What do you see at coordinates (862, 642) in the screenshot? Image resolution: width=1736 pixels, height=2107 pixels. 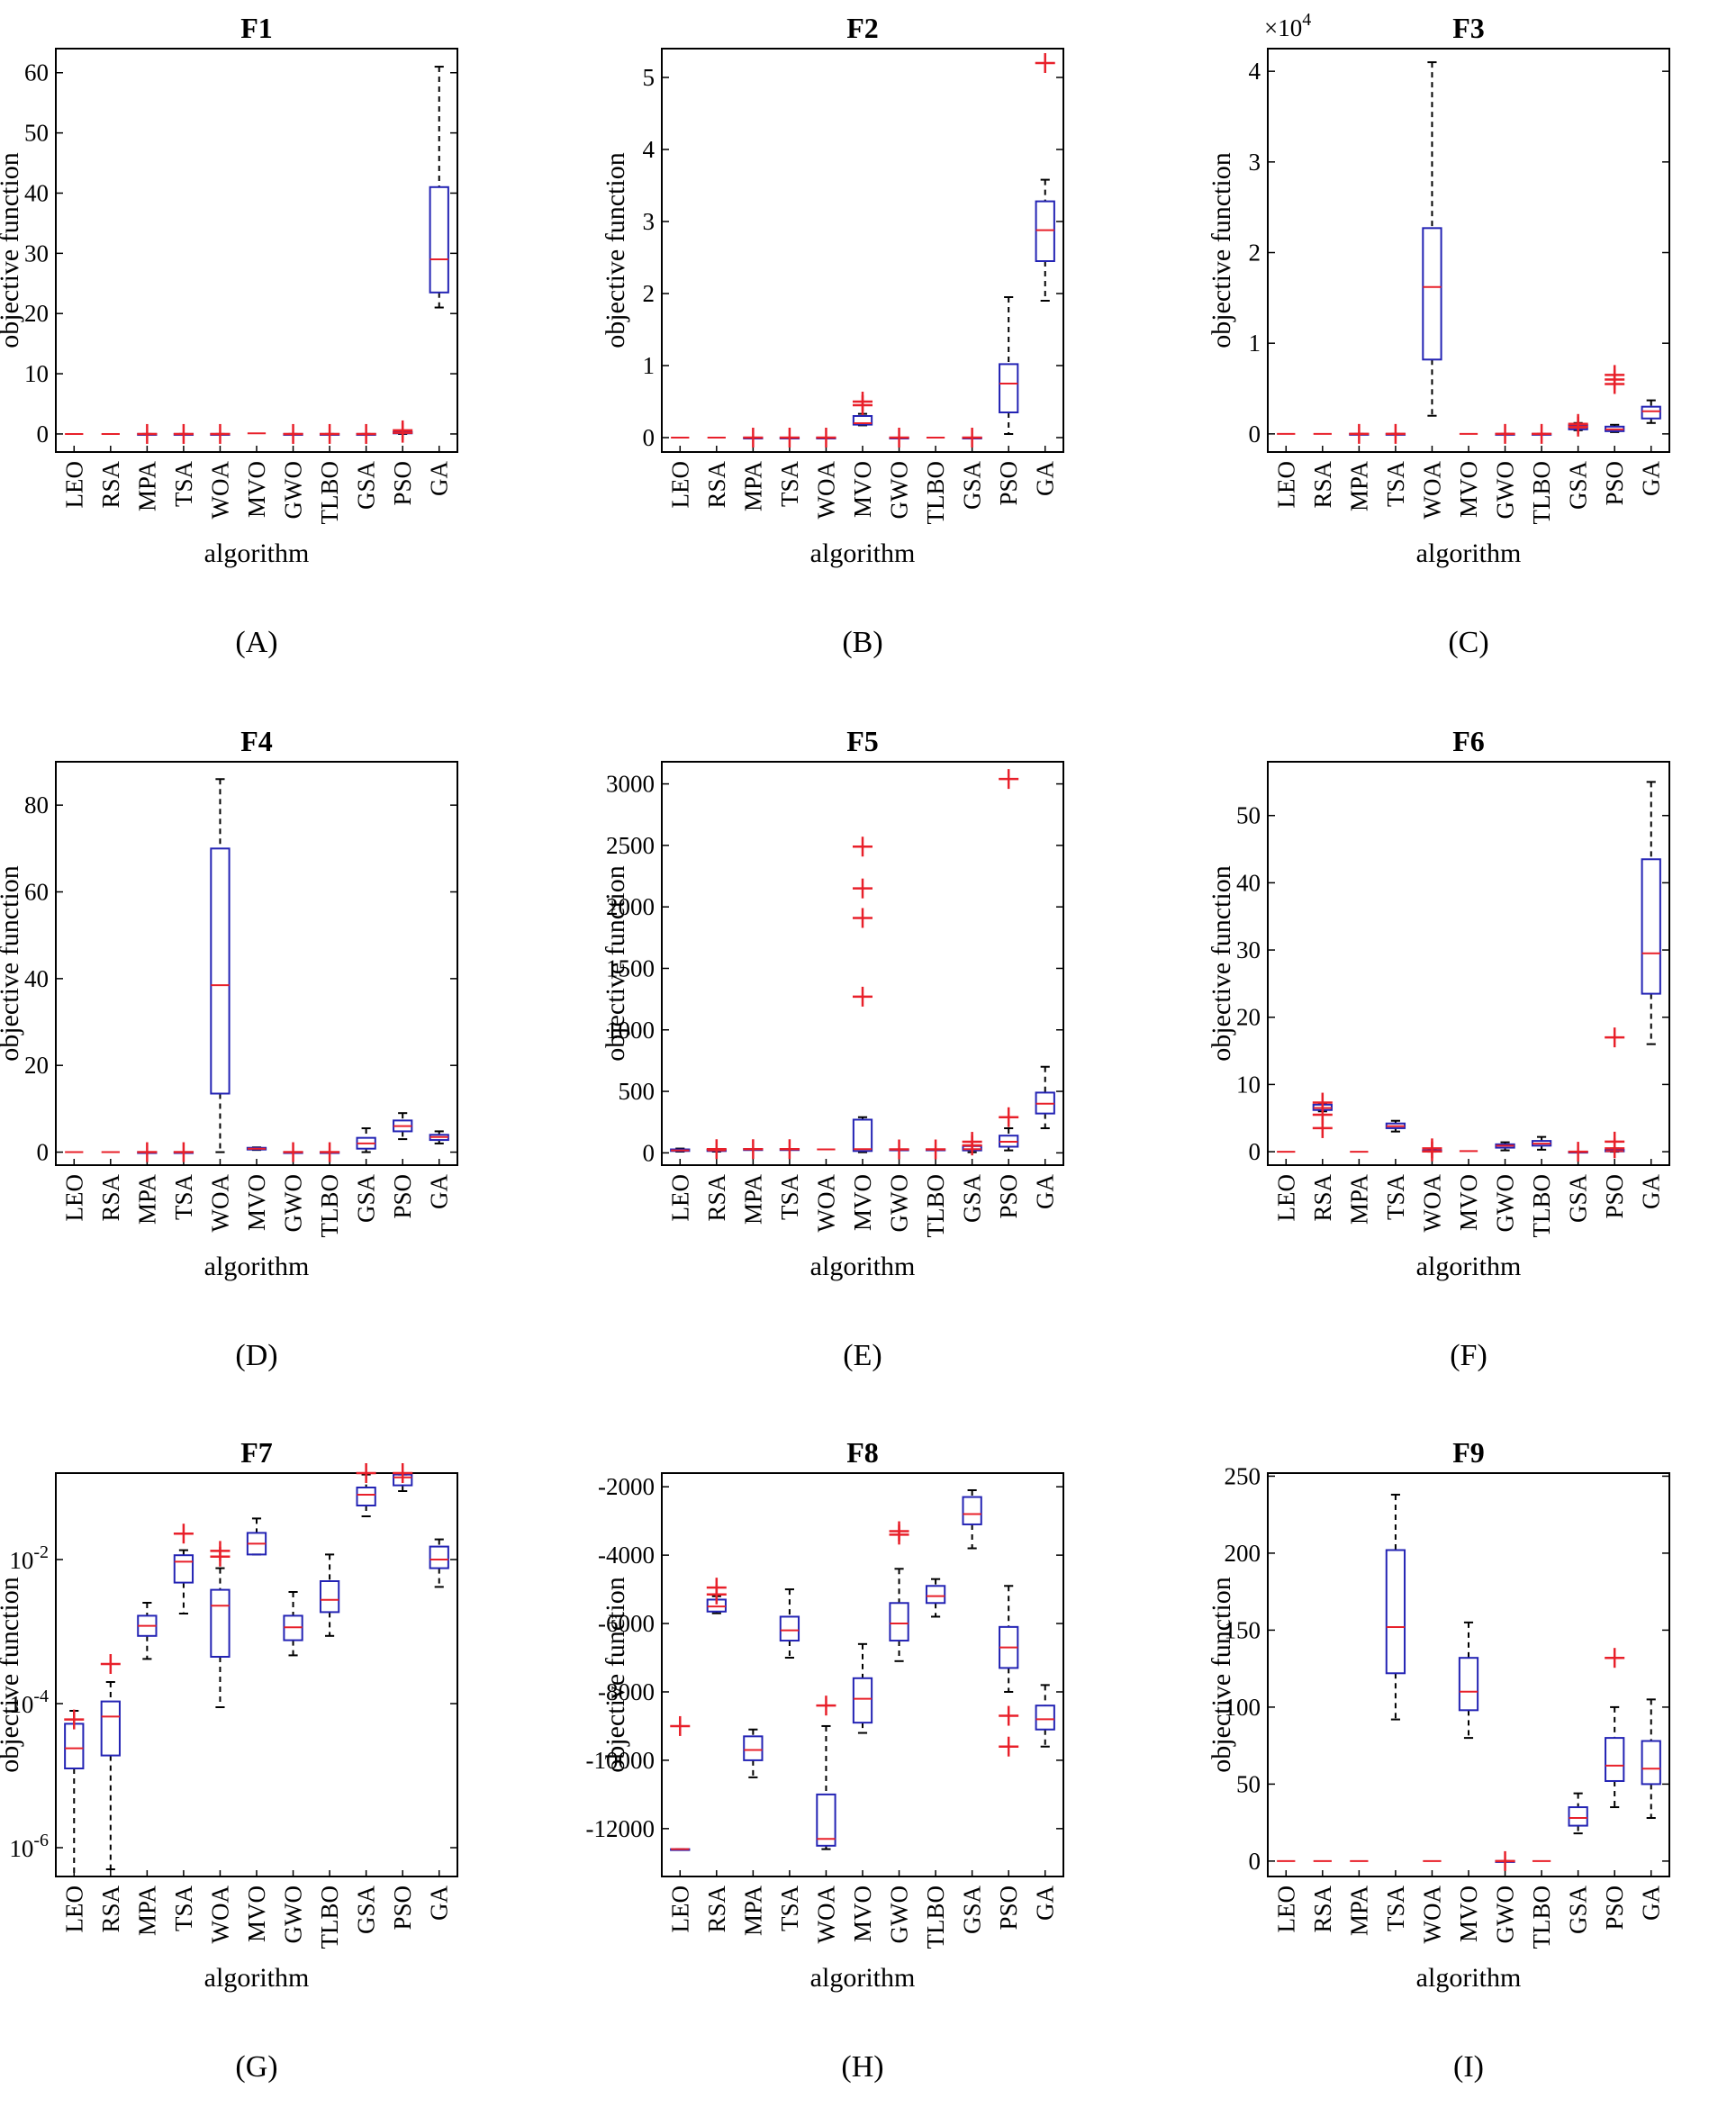 I see `subpanel-label: (B)` at bounding box center [862, 642].